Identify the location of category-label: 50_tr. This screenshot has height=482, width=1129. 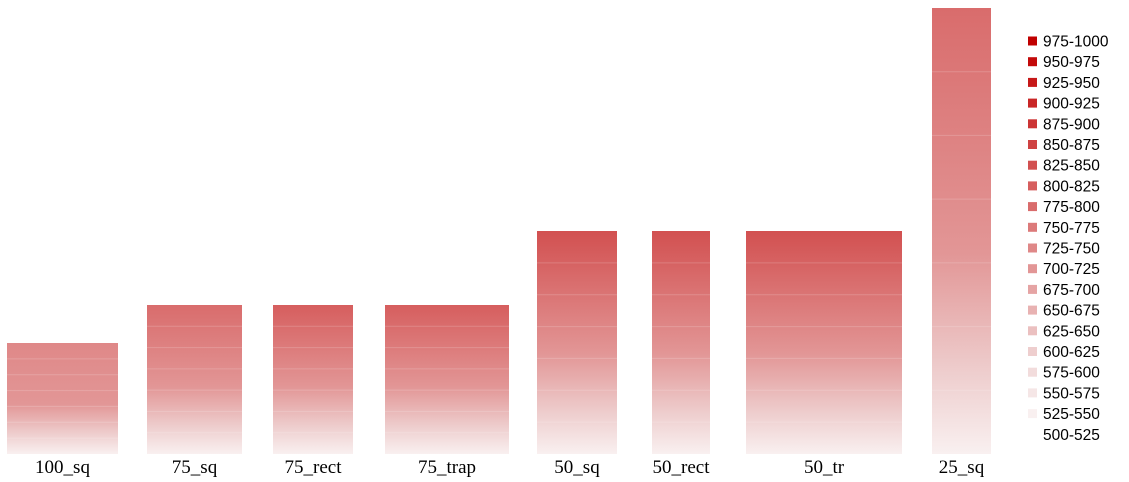
(824, 467).